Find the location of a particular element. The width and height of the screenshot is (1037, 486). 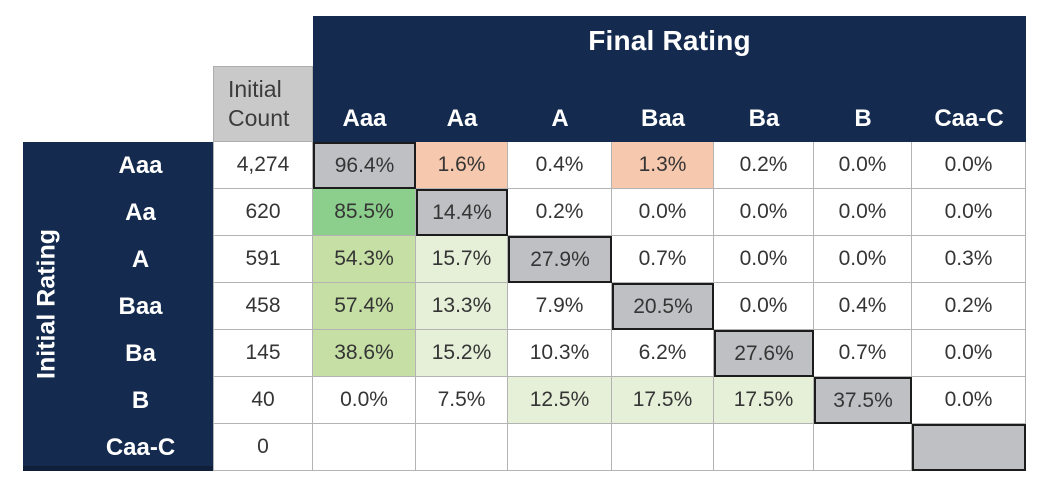

initial-count-value-aa: 620 is located at coordinates (263, 212).